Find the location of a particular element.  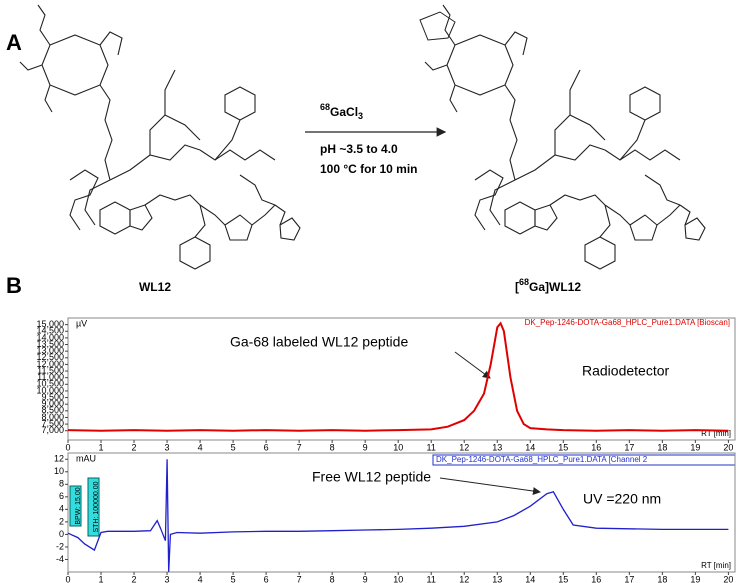

y-tick-label: 0 is located at coordinates (61, 534).